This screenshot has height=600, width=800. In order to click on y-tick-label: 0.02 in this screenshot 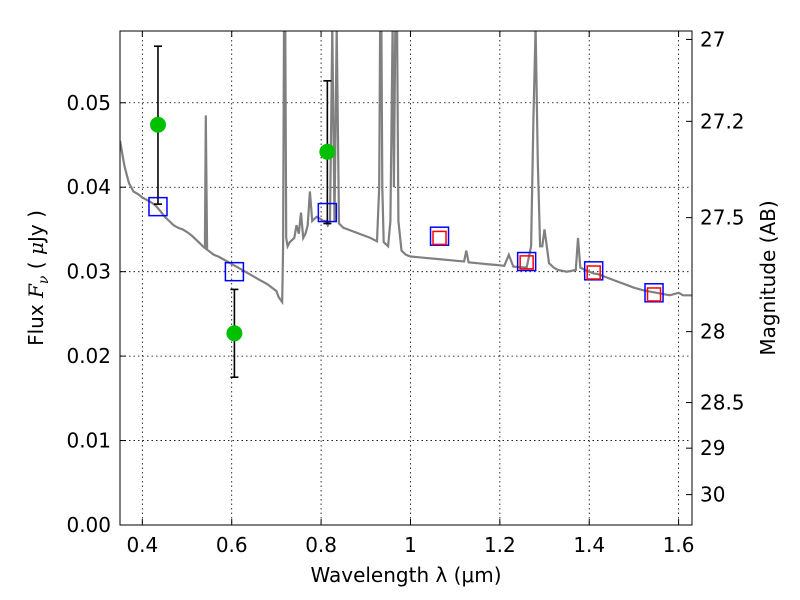, I will do `click(88, 356)`.